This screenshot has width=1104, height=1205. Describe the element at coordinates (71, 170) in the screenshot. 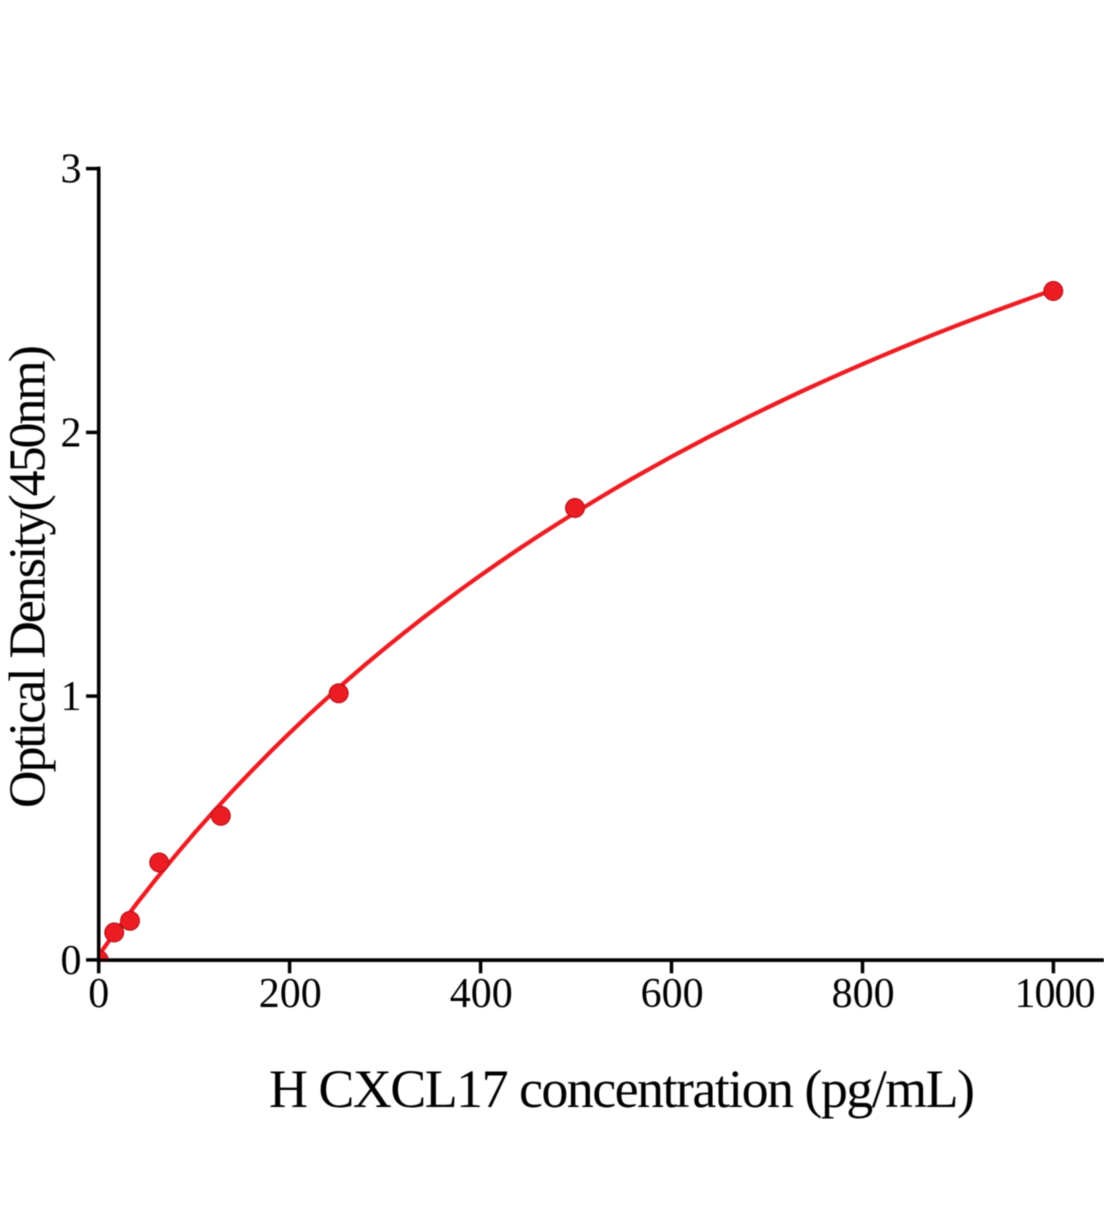

I see `svg-text: 3` at that location.